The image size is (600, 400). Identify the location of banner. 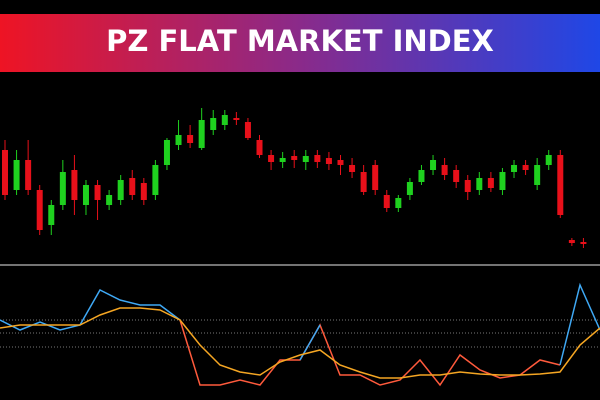
(300, 43).